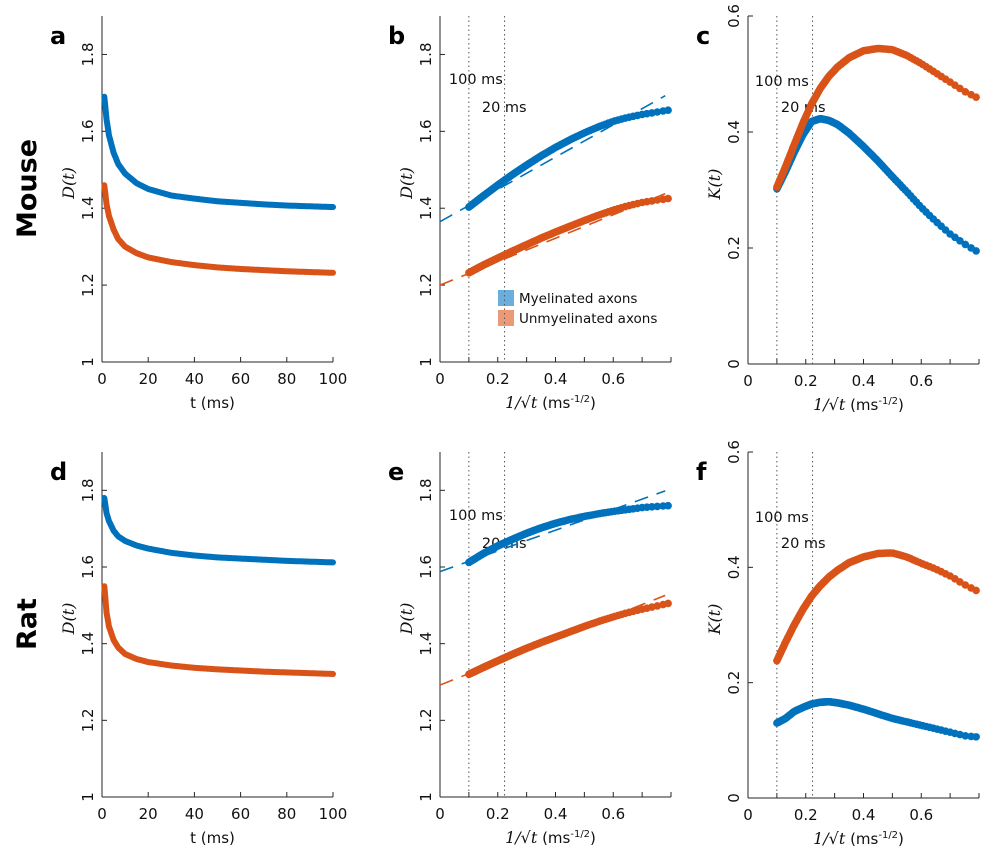  What do you see at coordinates (506, 298) in the screenshot?
I see `legend-swatch-myelinated` at bounding box center [506, 298].